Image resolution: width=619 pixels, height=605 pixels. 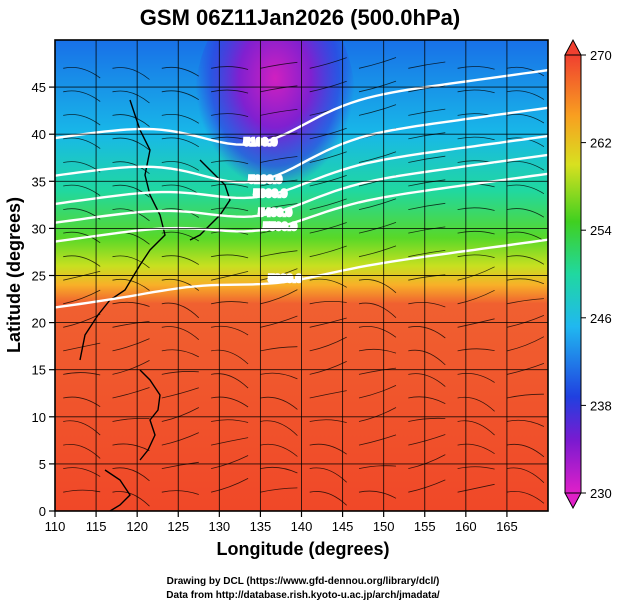 I want to click on x-axis-label: Longitude (degrees), so click(x=302, y=549).